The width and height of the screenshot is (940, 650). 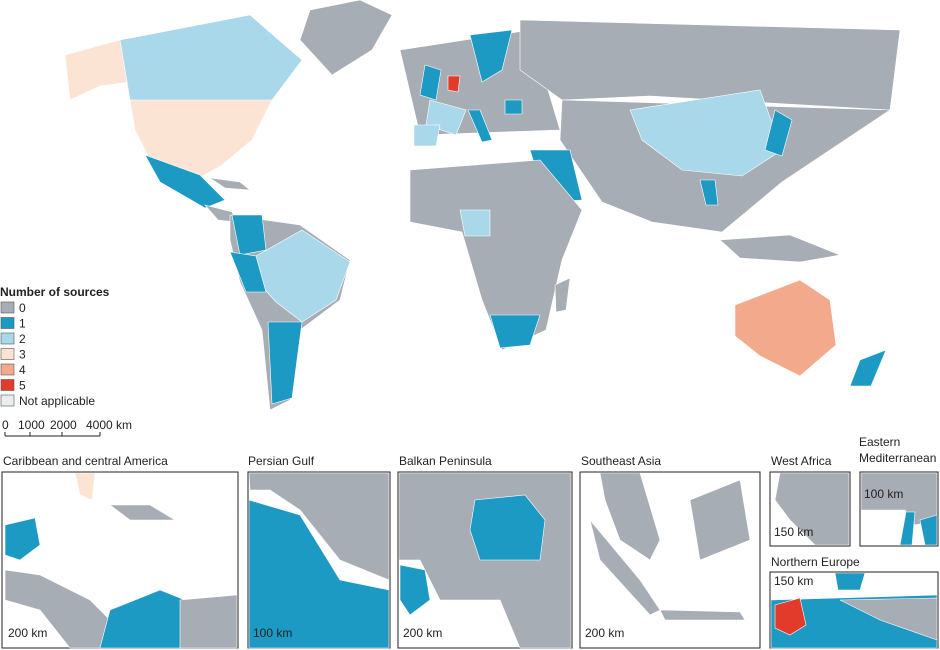 What do you see at coordinates (815, 562) in the screenshot?
I see `inset-title: Northern Europe` at bounding box center [815, 562].